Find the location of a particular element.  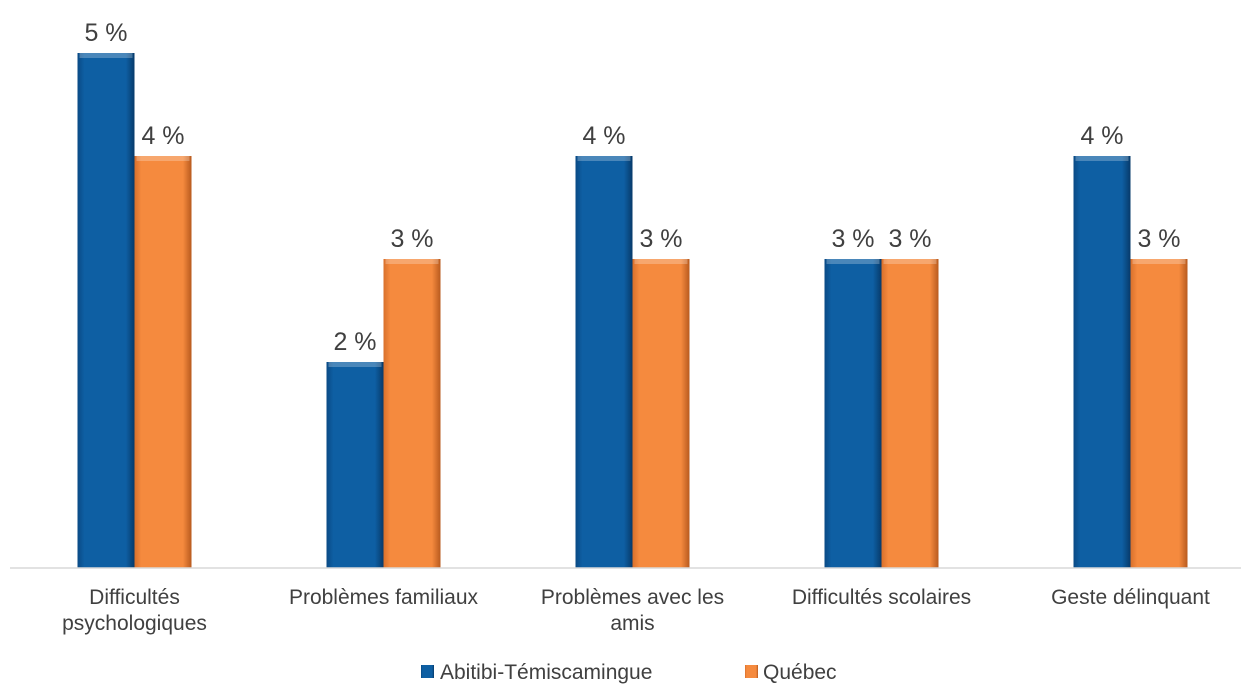

category-label: psychologiques is located at coordinates (134, 623).